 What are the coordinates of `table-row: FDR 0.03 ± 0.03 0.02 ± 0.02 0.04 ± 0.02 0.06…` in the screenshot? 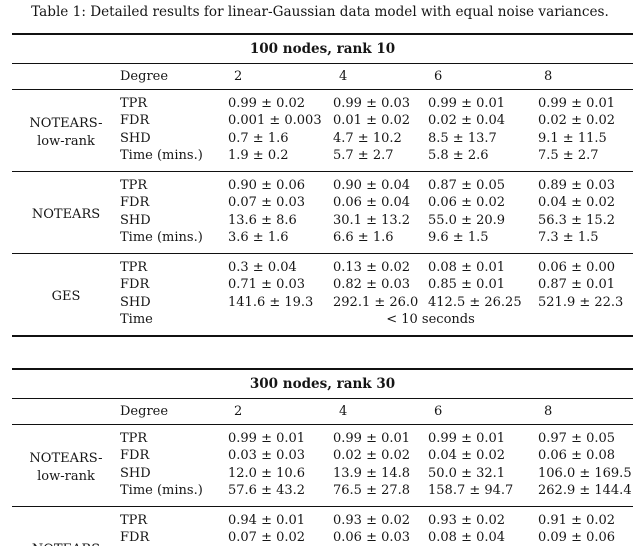 It's located at (322, 456).